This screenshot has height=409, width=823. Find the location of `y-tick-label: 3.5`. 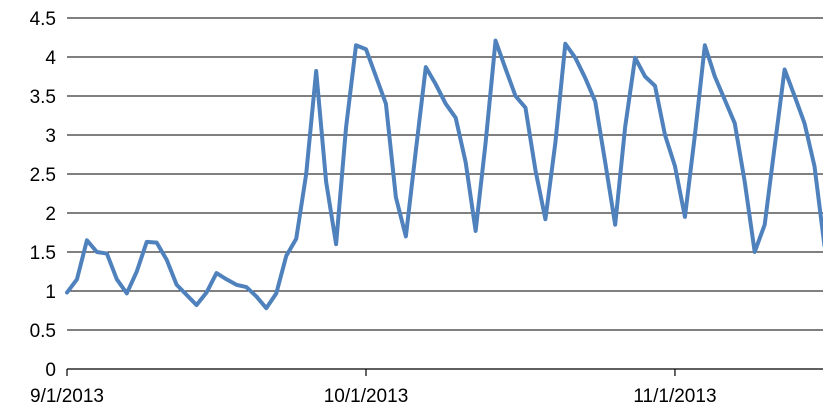

y-tick-label: 3.5 is located at coordinates (43, 97).